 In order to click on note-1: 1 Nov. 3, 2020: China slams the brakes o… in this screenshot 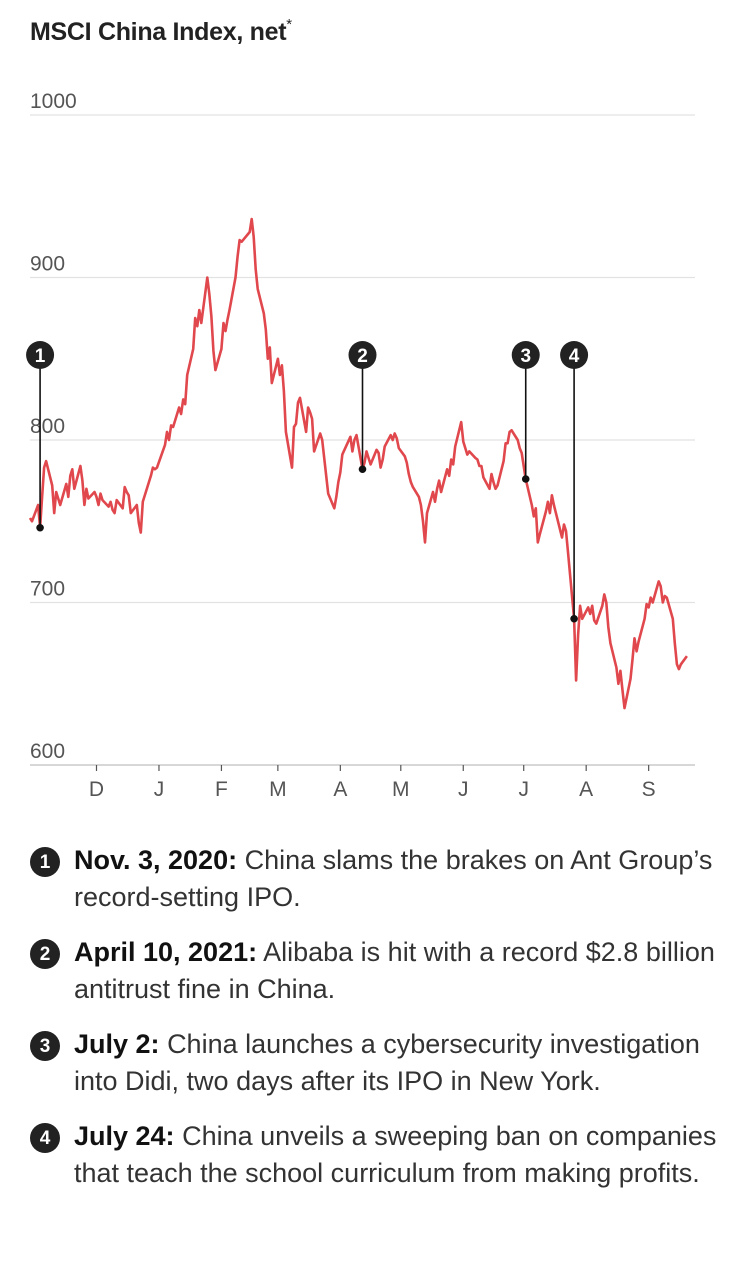, I will do `click(380, 879)`.